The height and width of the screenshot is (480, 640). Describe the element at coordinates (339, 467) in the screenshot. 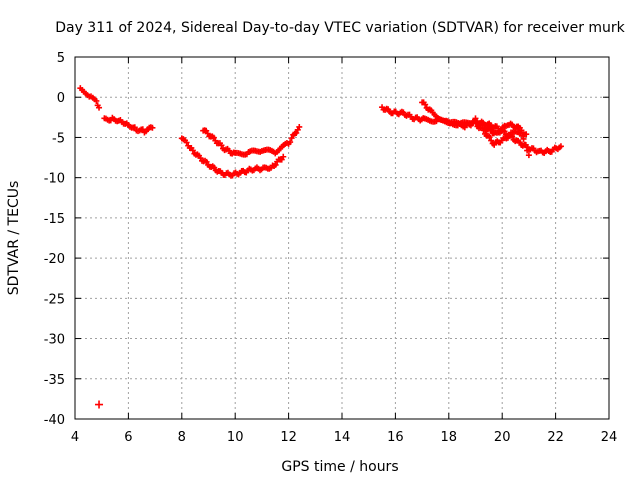

I see `x-axis-label: GPS time / hours` at that location.